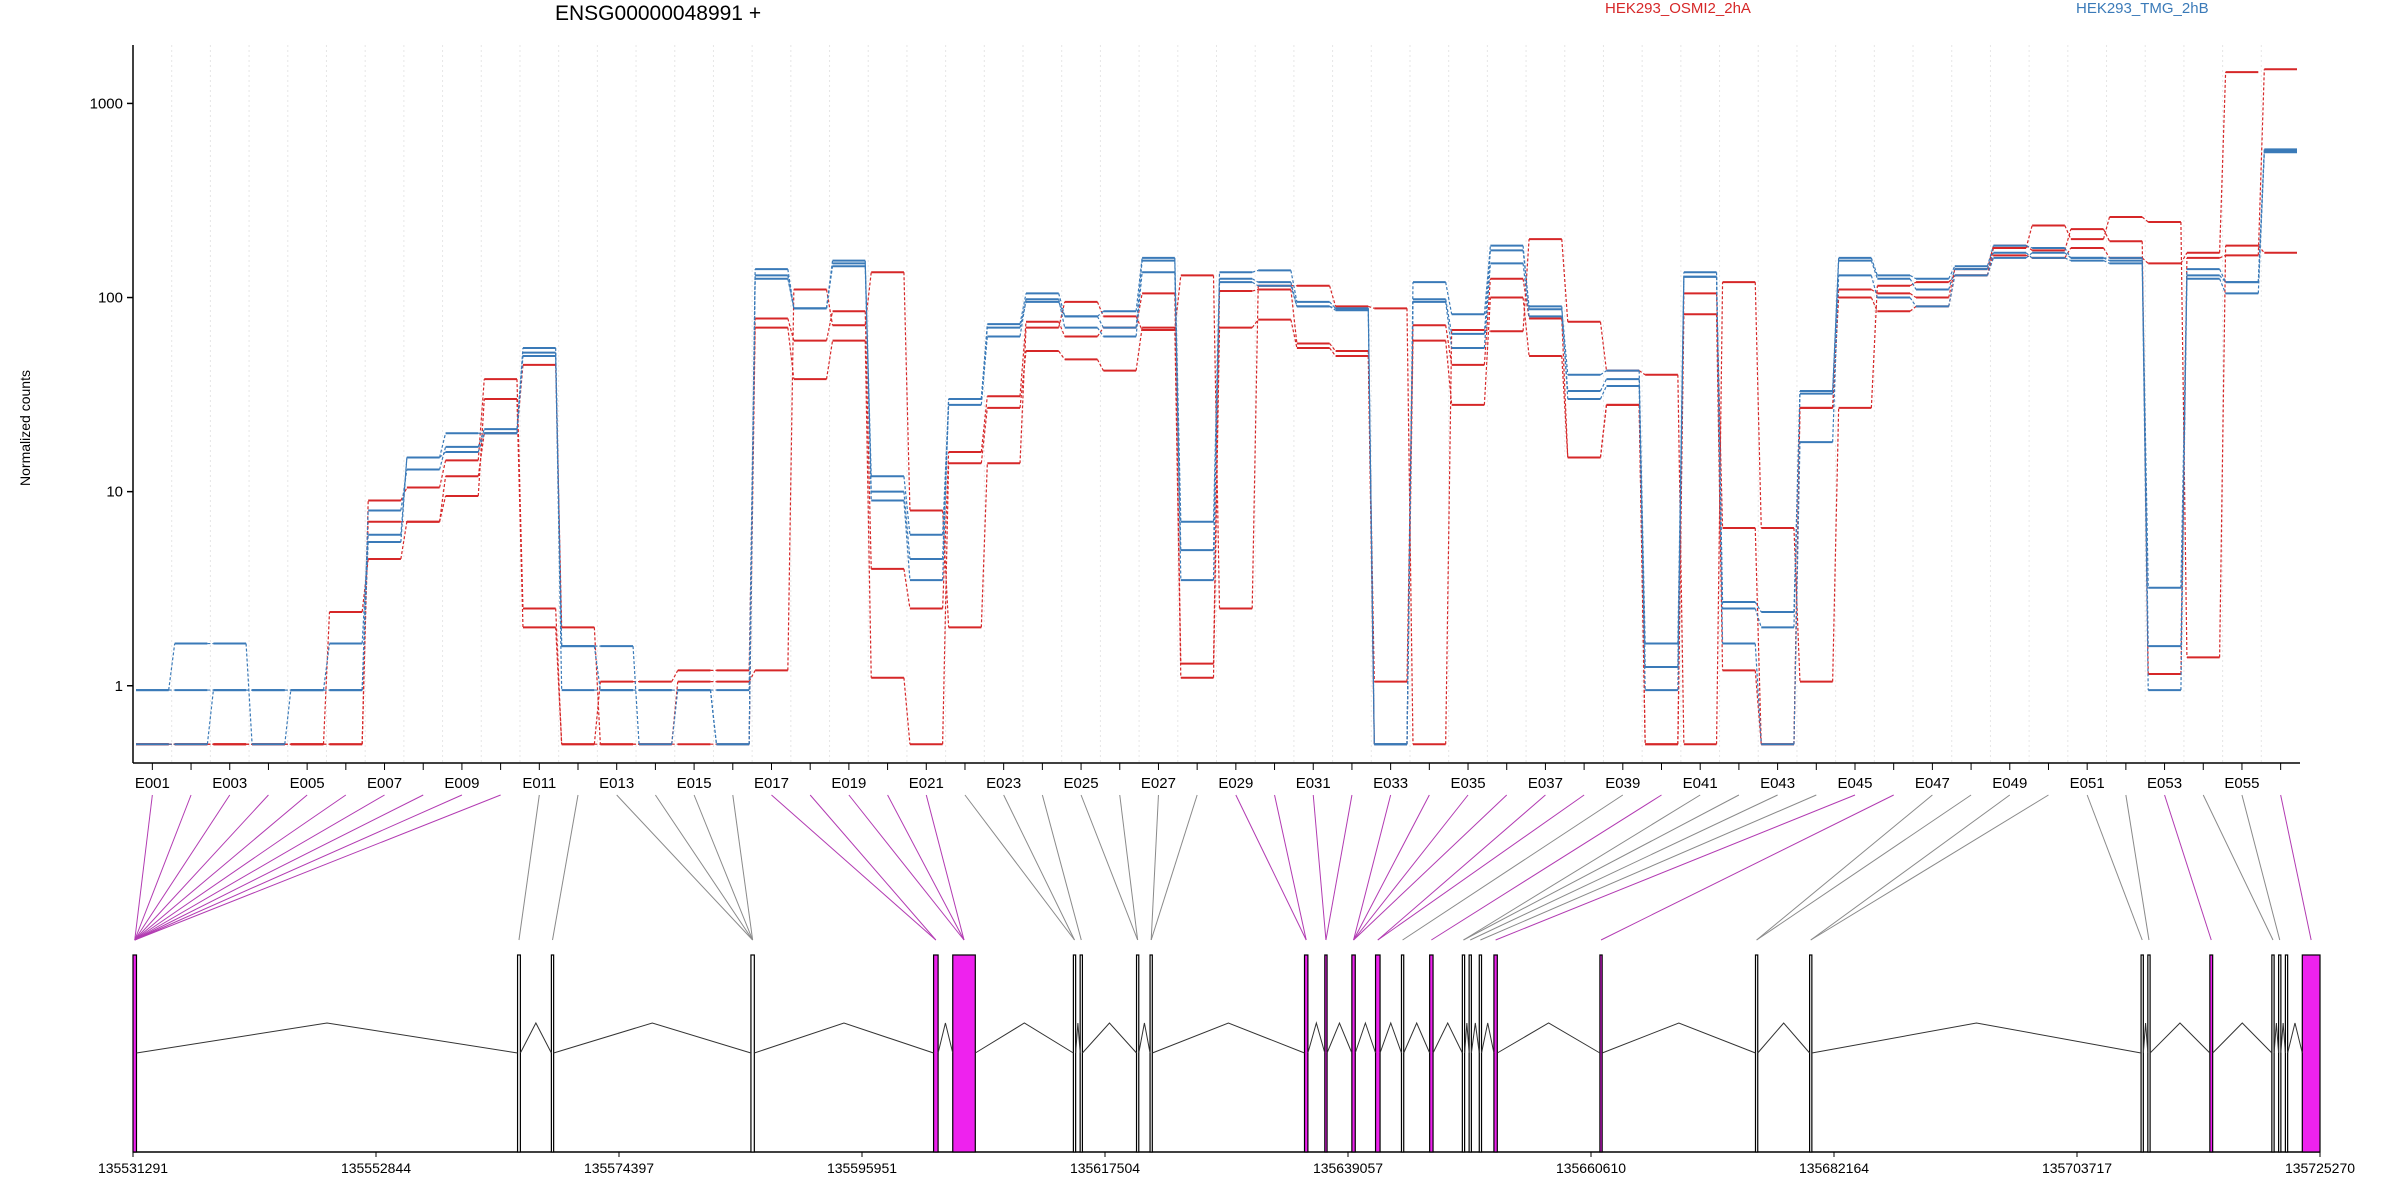  What do you see at coordinates (694, 783) in the screenshot?
I see `x-tick-label: E015` at bounding box center [694, 783].